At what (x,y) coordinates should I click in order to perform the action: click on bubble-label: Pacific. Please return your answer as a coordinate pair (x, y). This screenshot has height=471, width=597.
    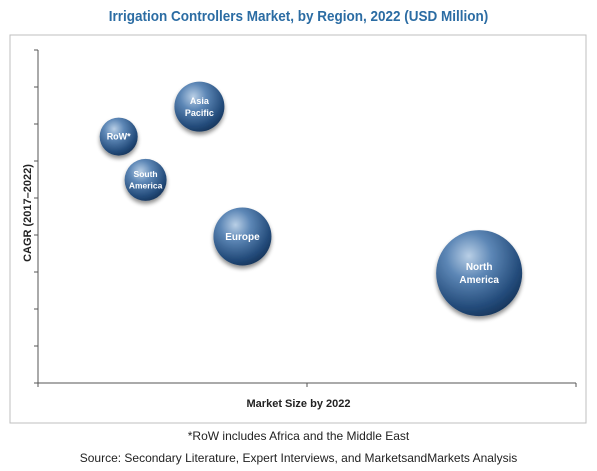
    Looking at the image, I should click on (199, 113).